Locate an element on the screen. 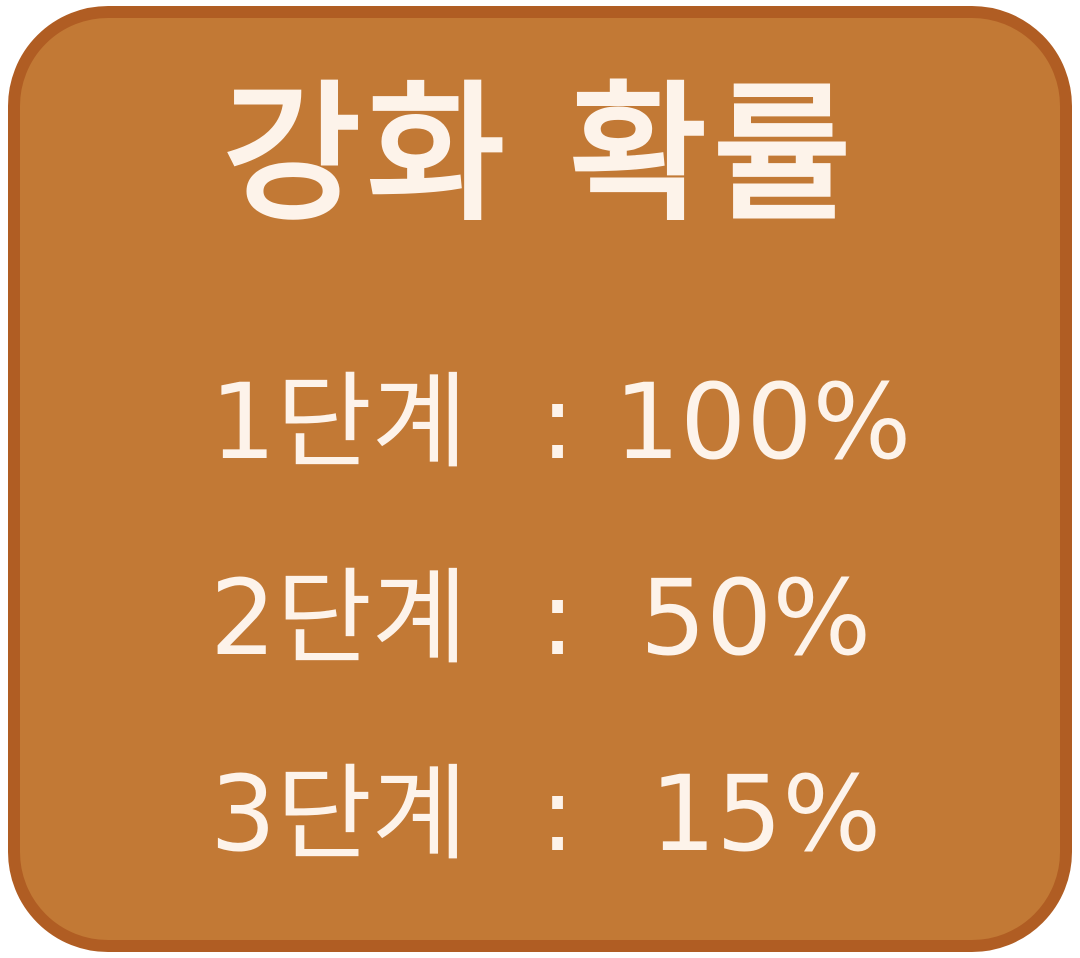  stage-label: 3단계 is located at coordinates (339, 814).